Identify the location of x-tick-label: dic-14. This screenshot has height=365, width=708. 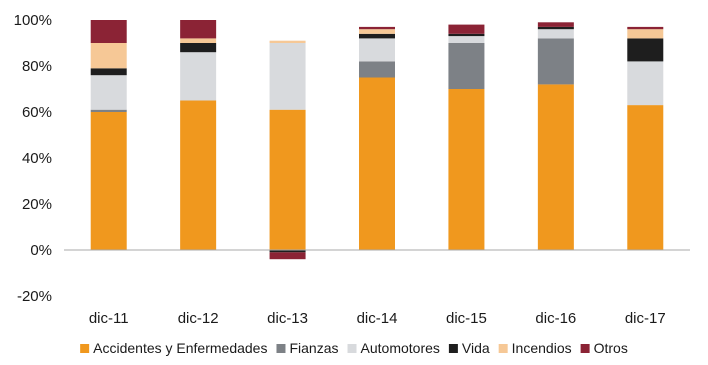
(377, 318).